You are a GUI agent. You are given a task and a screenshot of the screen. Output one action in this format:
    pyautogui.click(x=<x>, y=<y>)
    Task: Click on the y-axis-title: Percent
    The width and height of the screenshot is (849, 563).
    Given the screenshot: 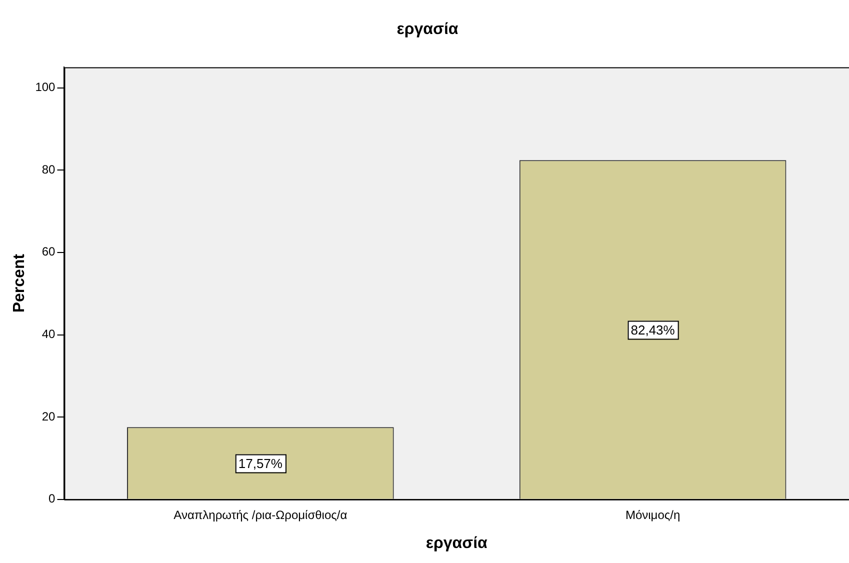 What is the action you would take?
    pyautogui.click(x=19, y=283)
    